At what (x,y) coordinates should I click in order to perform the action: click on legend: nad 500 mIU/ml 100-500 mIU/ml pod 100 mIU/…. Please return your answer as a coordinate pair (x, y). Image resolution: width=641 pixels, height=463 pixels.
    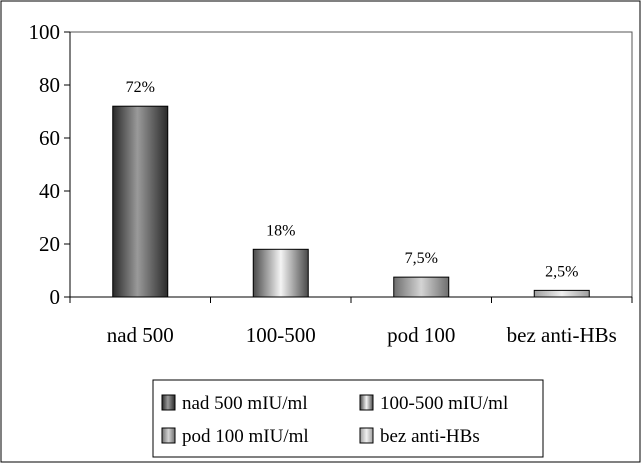
    Looking at the image, I should click on (348, 418).